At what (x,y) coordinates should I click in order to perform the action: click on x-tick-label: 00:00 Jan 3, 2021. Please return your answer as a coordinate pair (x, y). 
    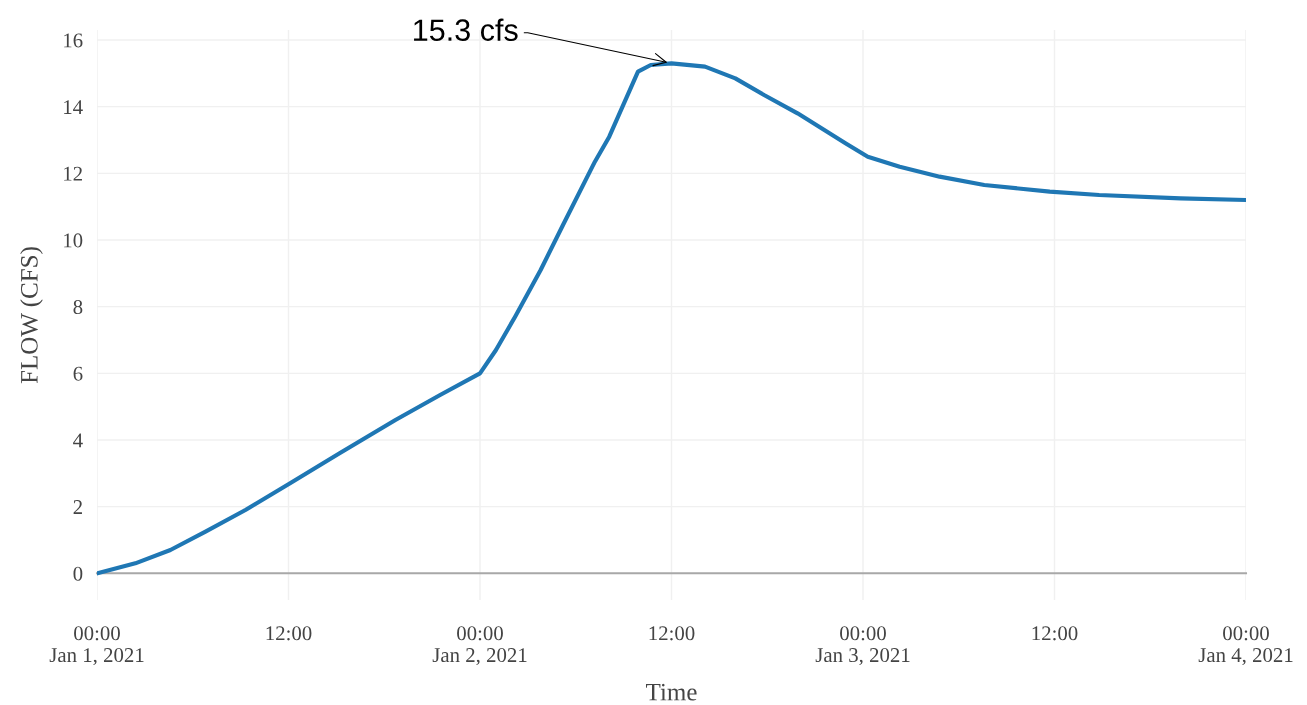
    Looking at the image, I should click on (862, 646).